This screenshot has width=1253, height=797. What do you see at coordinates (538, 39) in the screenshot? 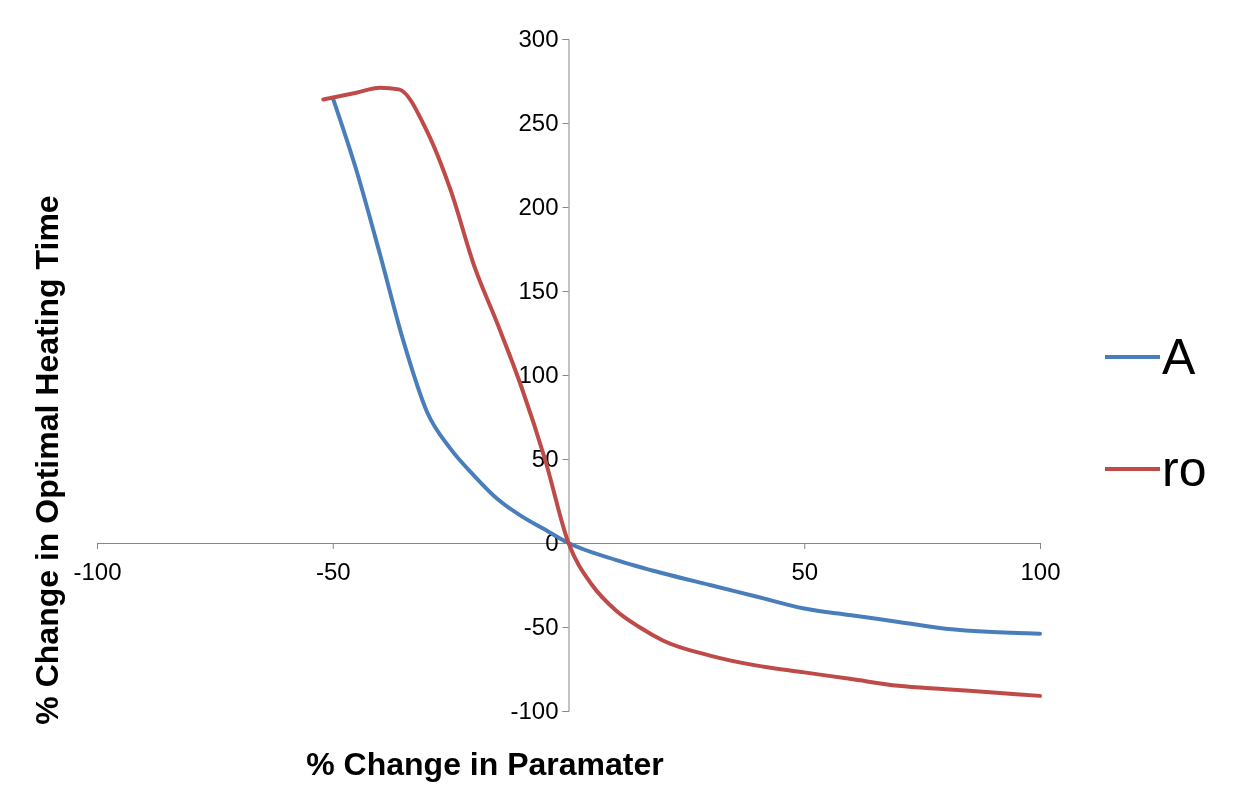
I see `y-tick-label: 300` at bounding box center [538, 39].